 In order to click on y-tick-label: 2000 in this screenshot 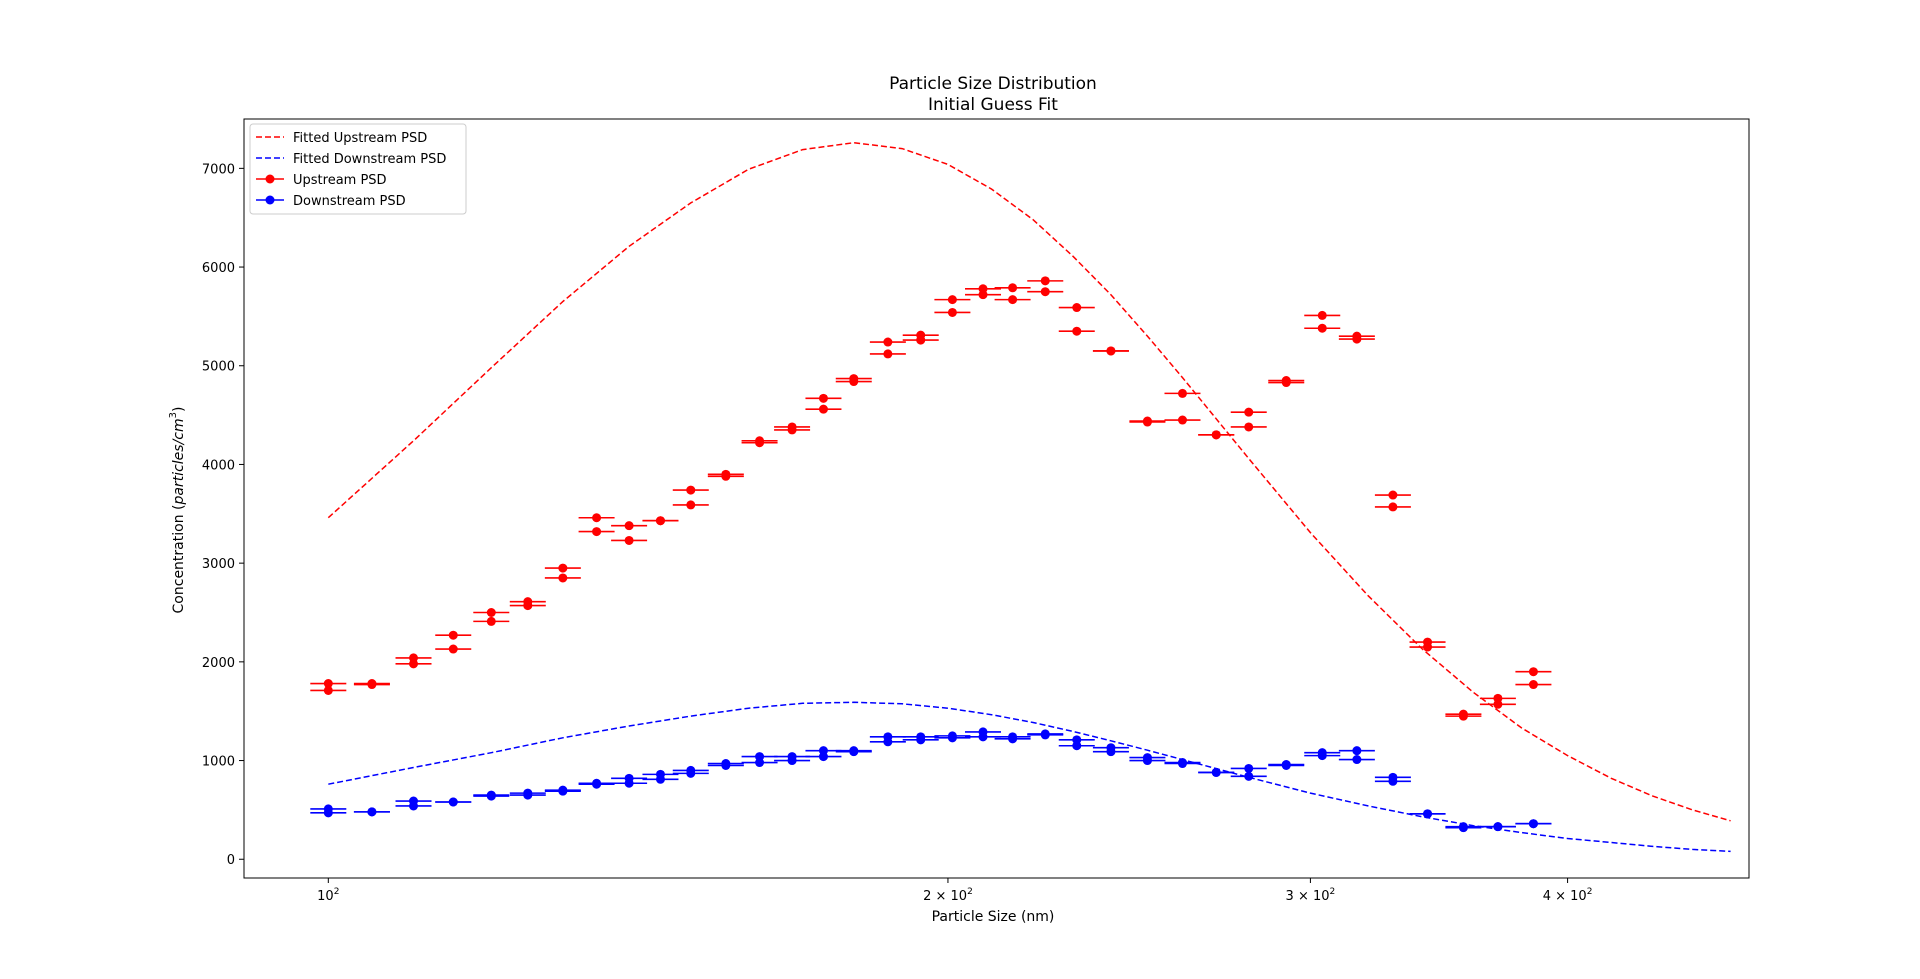, I will do `click(218, 663)`.